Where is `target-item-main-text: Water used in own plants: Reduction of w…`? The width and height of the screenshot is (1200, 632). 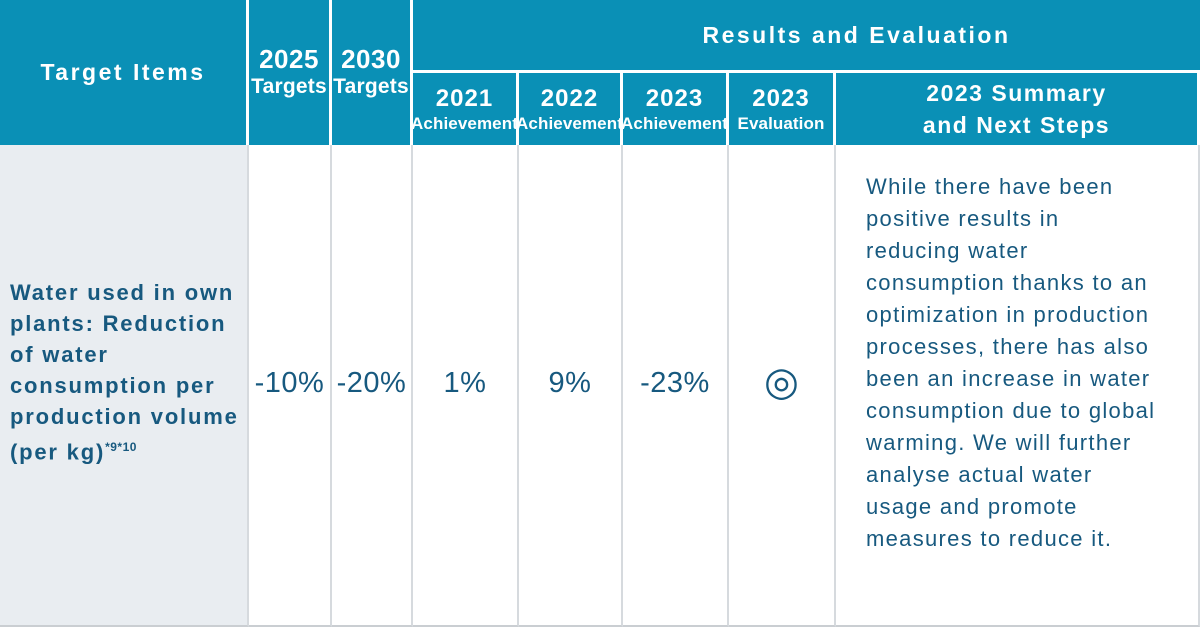
target-item-main-text: Water used in own plants: Reduction of w… is located at coordinates (124, 372).